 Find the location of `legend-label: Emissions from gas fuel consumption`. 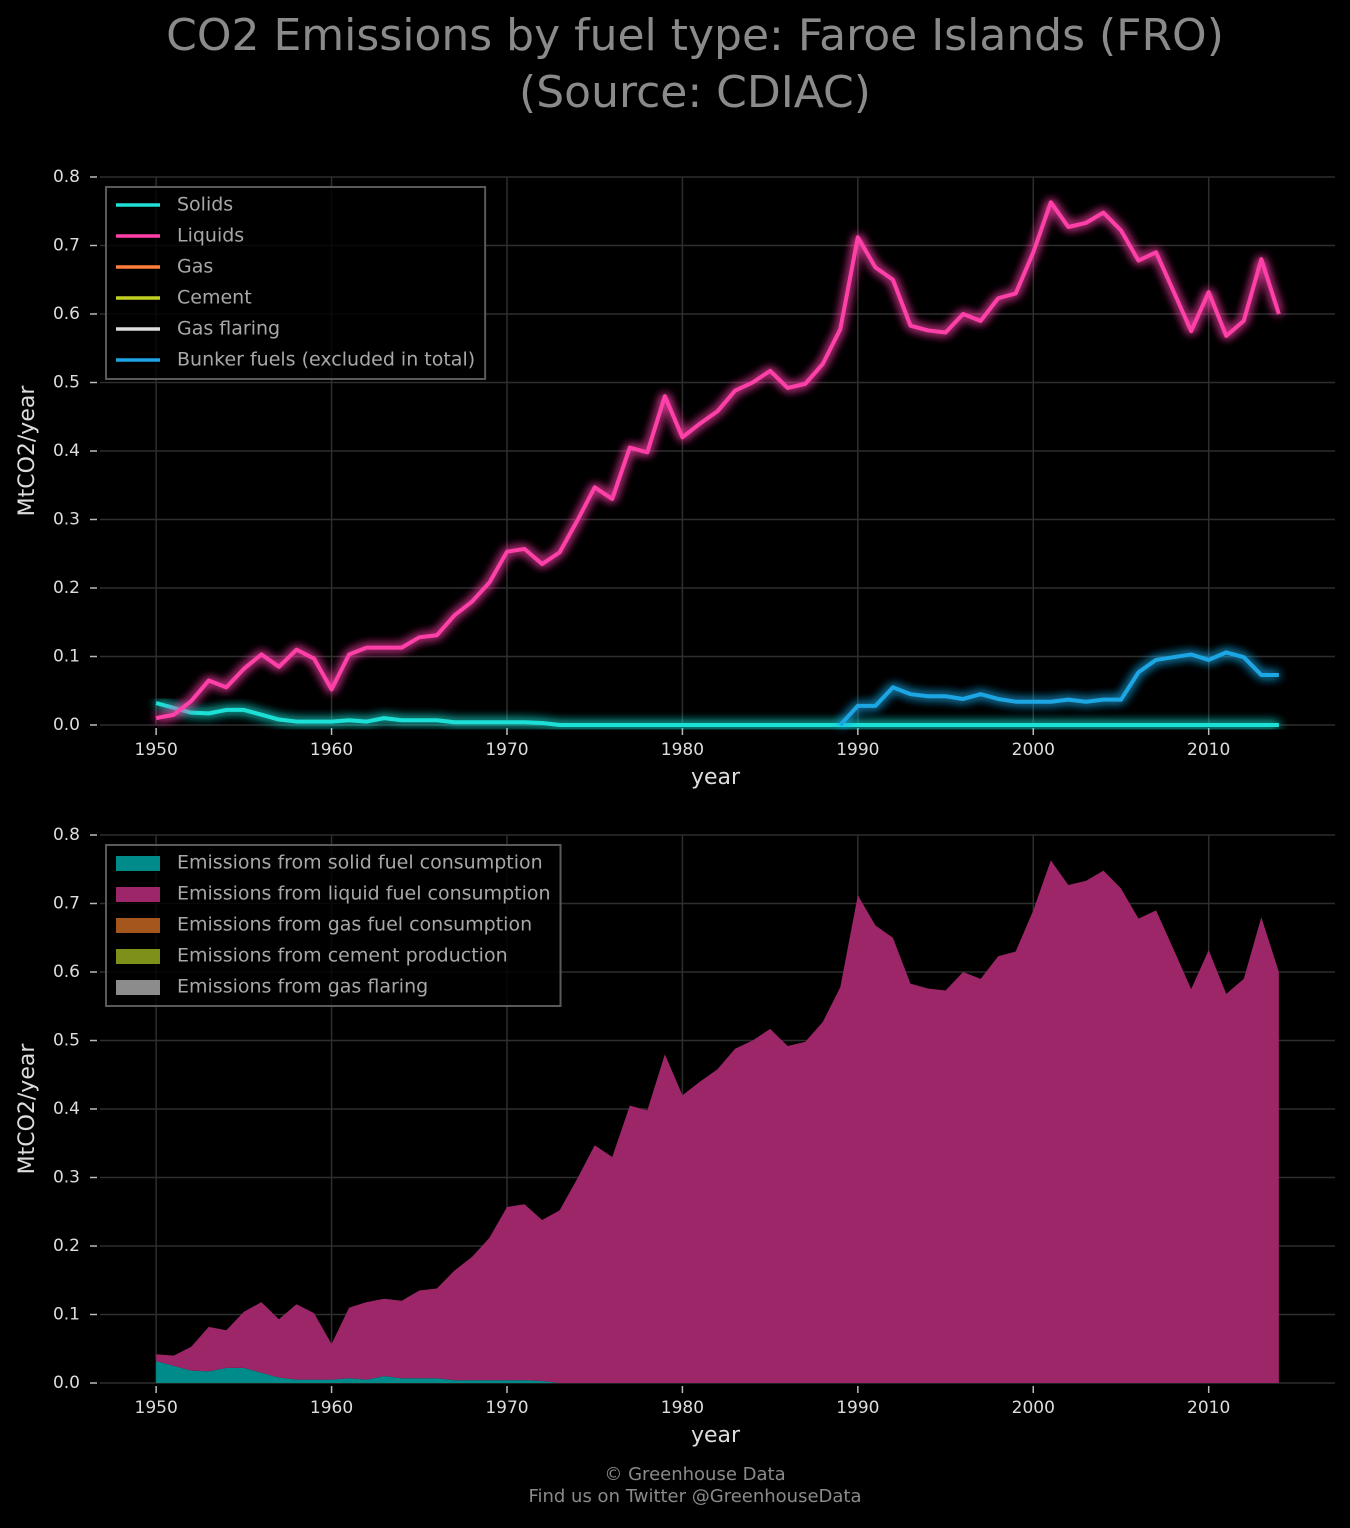

legend-label: Emissions from gas fuel consumption is located at coordinates (354, 925).